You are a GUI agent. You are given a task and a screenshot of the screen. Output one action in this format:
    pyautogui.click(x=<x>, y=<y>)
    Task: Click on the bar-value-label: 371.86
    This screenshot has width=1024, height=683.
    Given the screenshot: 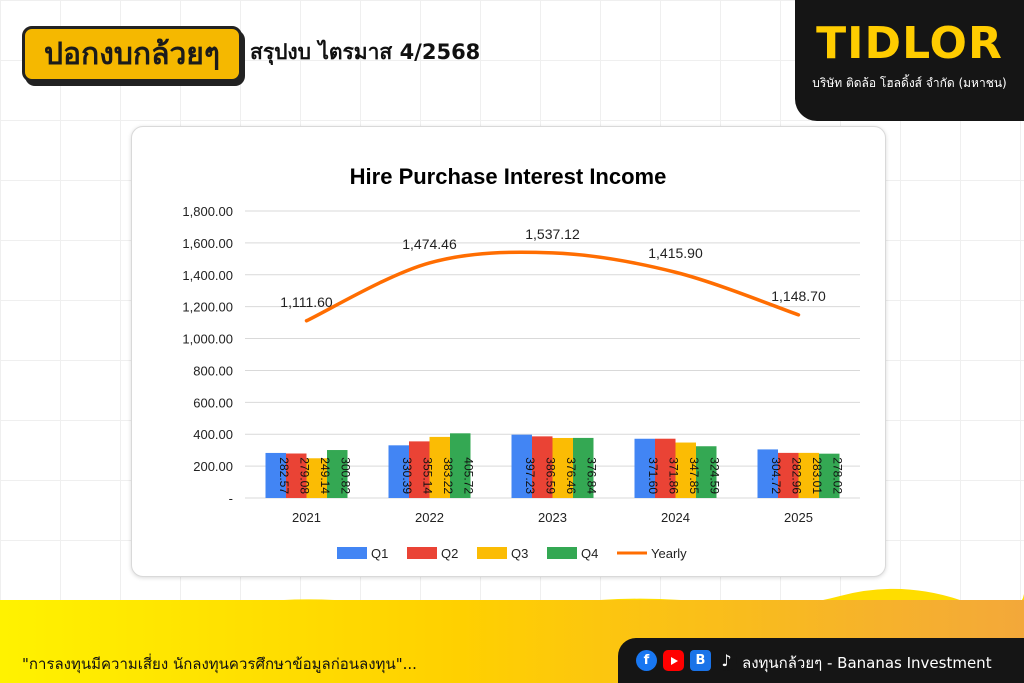 What is the action you would take?
    pyautogui.click(x=673, y=475)
    